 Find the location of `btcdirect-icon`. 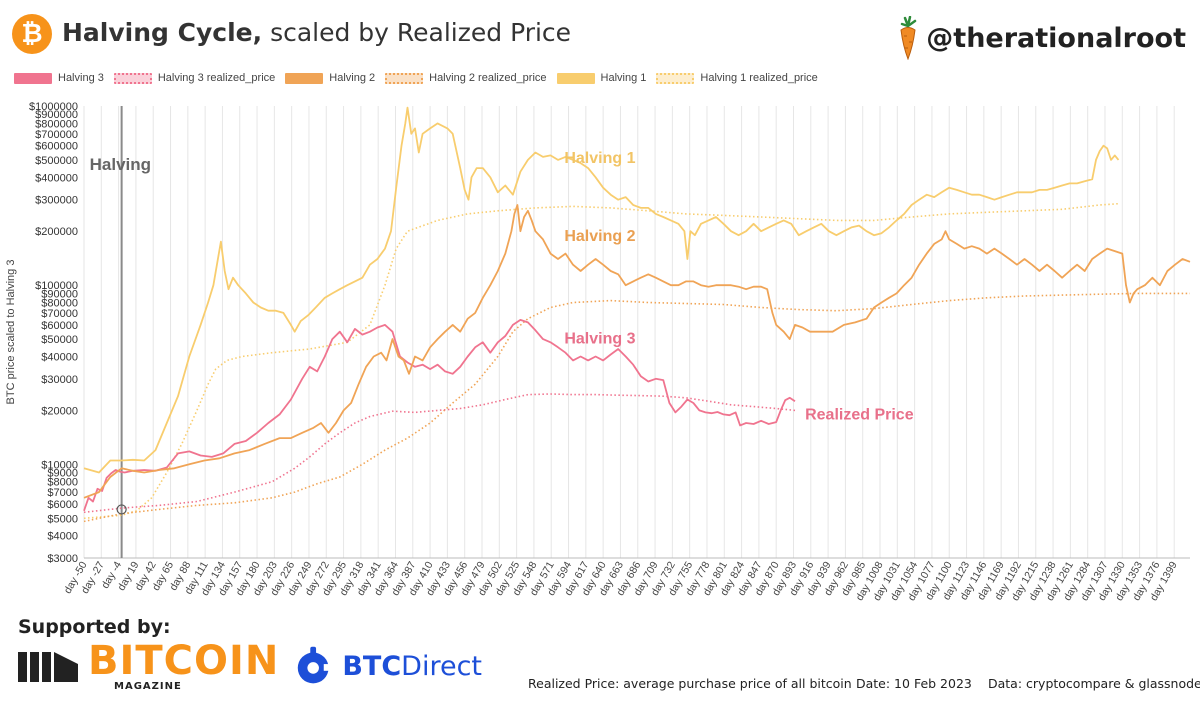

btcdirect-icon is located at coordinates (315, 665).